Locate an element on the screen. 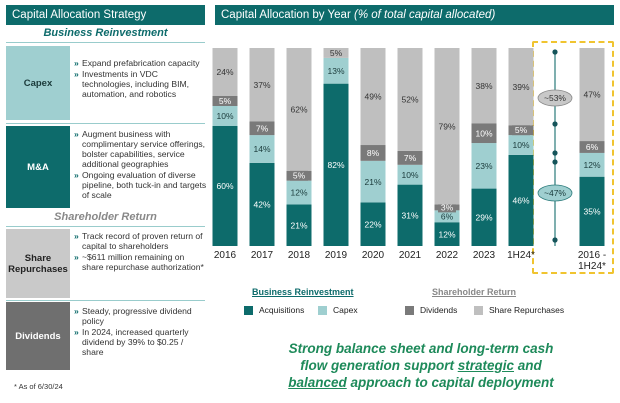  tagline-line3: balanced approach to capital deployment is located at coordinates (421, 382).